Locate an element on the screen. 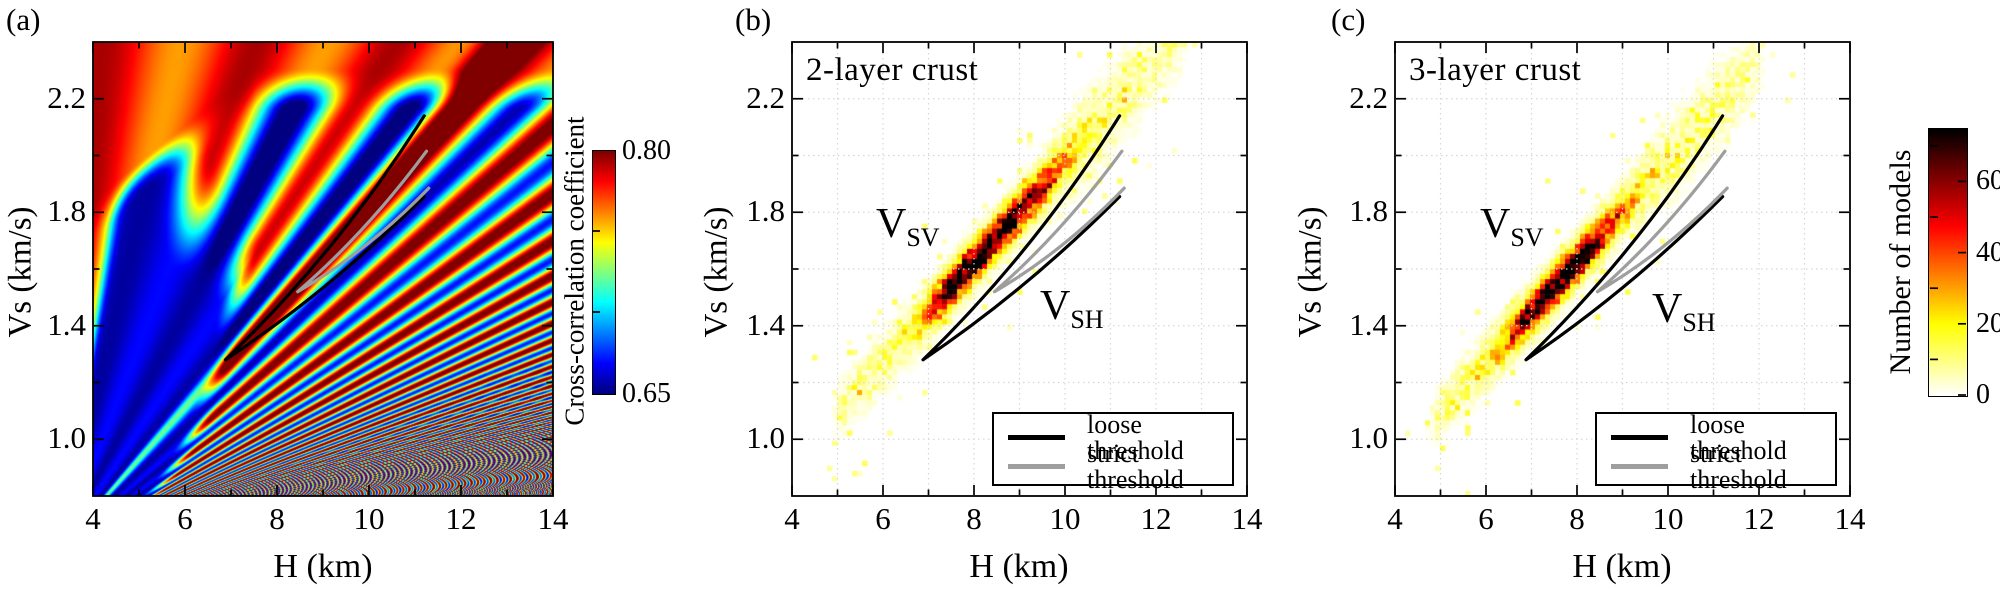 This screenshot has width=2000, height=591. panel-title-3-layer: 3-layer crust is located at coordinates (1495, 70).